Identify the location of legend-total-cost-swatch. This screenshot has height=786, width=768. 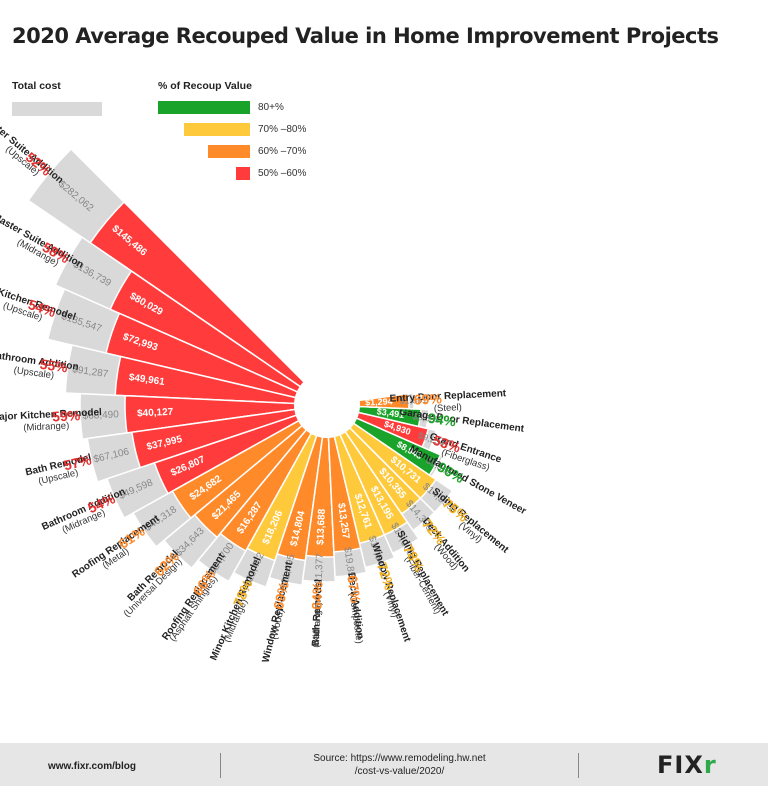
(57, 109).